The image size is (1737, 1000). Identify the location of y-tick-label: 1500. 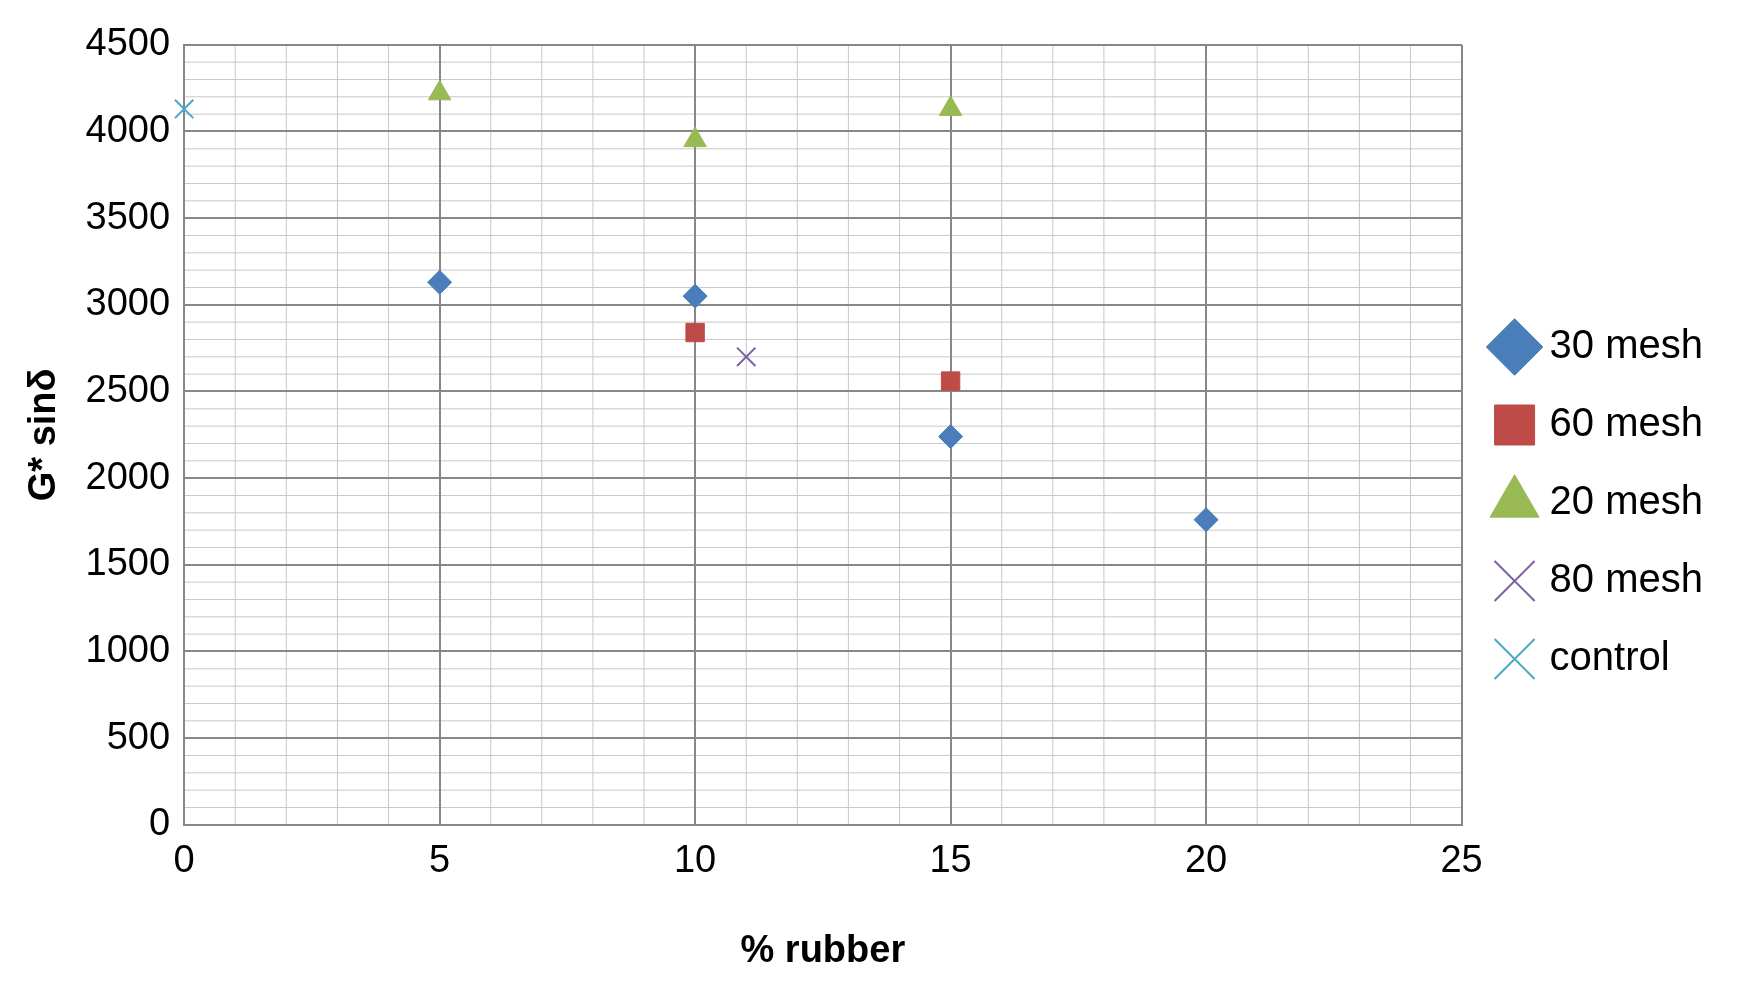
(128, 562).